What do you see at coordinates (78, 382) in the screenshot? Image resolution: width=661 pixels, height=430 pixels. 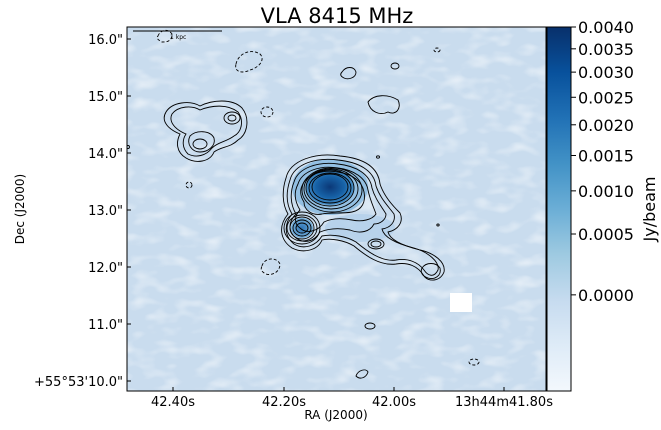 I see `y-tick-label: +55°53'10.0"` at bounding box center [78, 382].